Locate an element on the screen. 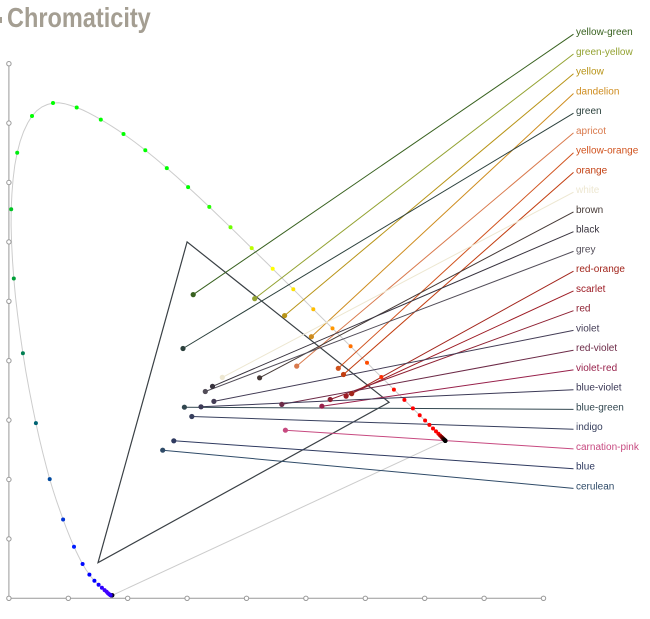  svg-text: indigo is located at coordinates (589, 427).